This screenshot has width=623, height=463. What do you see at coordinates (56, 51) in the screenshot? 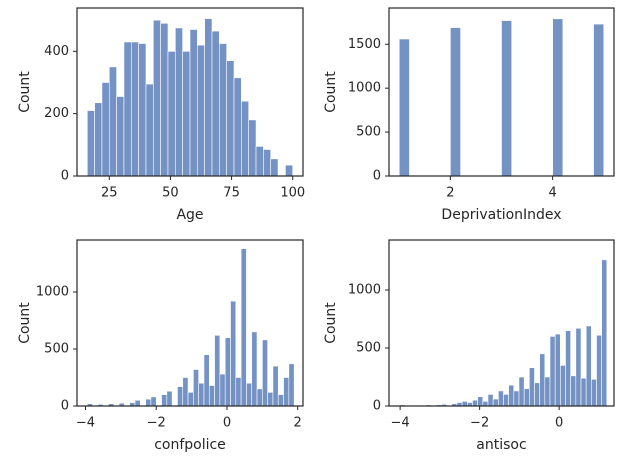
I see `y-tick-label: 400` at bounding box center [56, 51].